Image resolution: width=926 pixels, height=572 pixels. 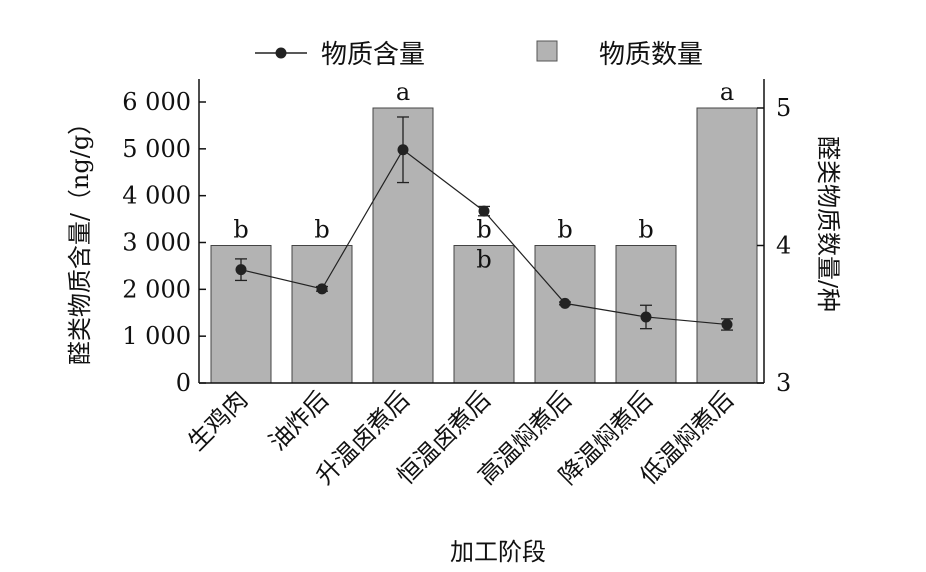 What do you see at coordinates (651, 55) in the screenshot?
I see `legend-bar-label: 物质数量` at bounding box center [651, 55].